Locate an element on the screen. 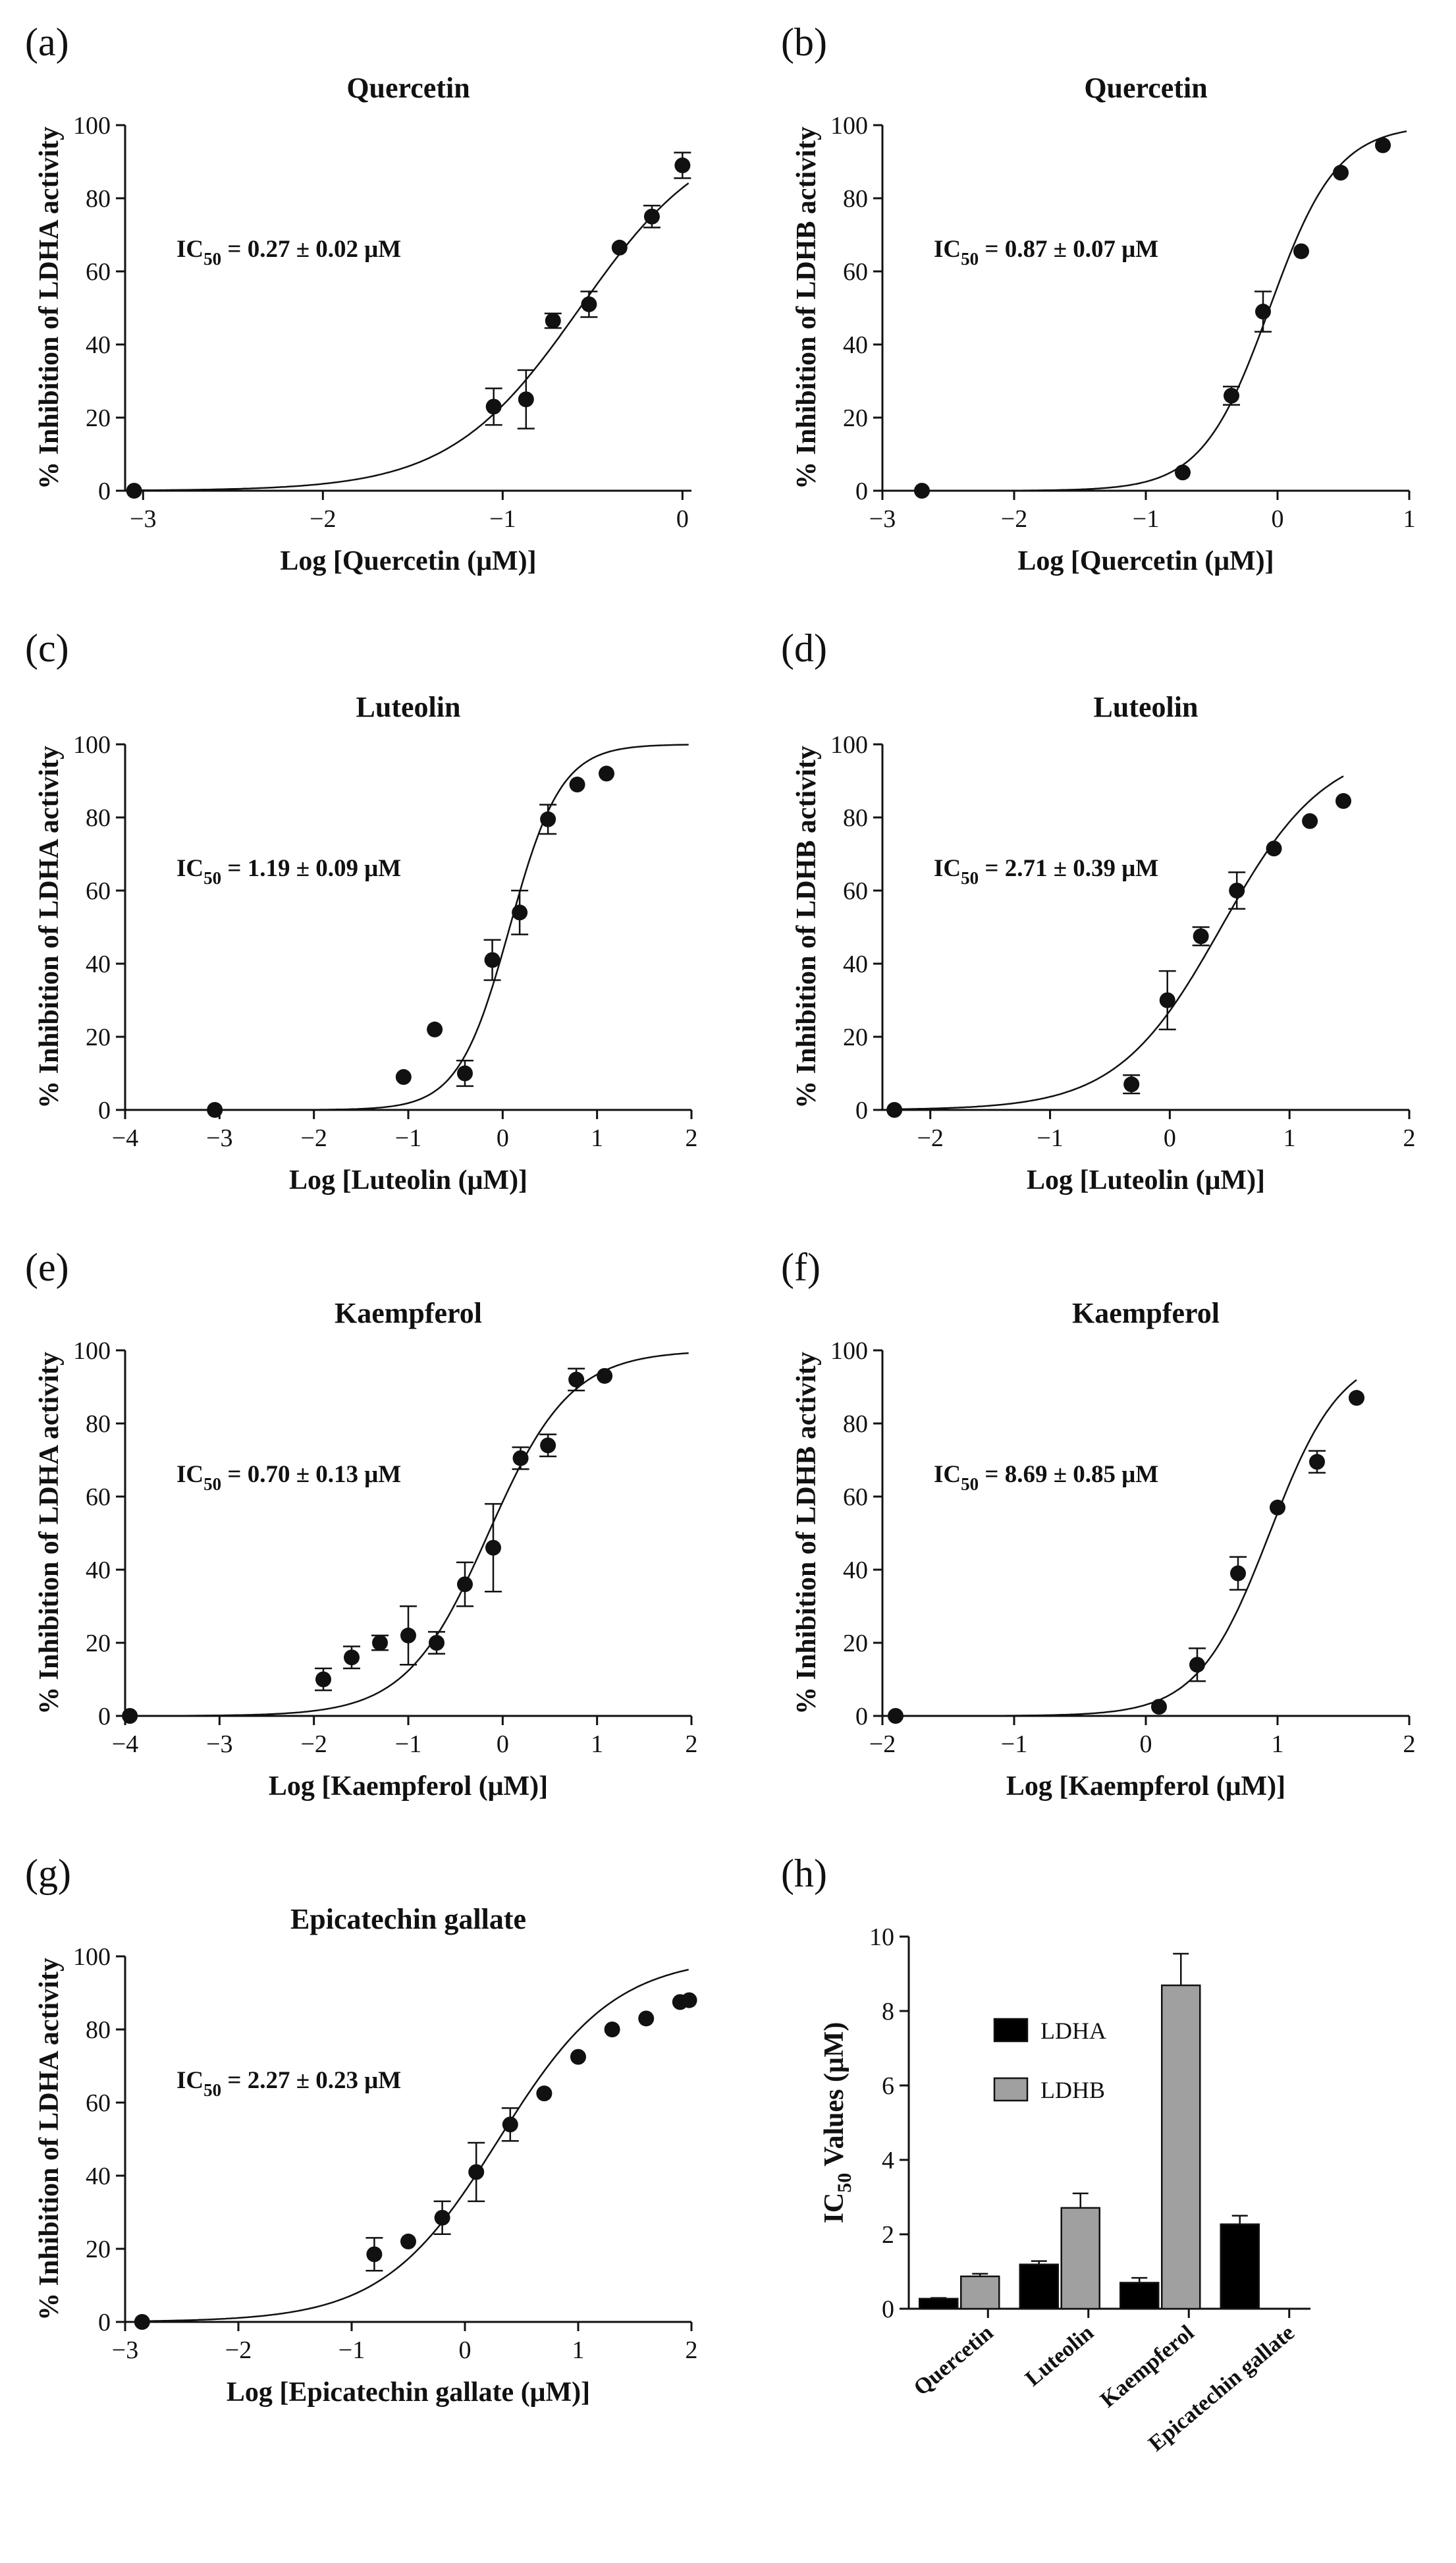 The height and width of the screenshot is (2563, 1456). y-axis-title-suffix: Values (μM) is located at coordinates (834, 2097).